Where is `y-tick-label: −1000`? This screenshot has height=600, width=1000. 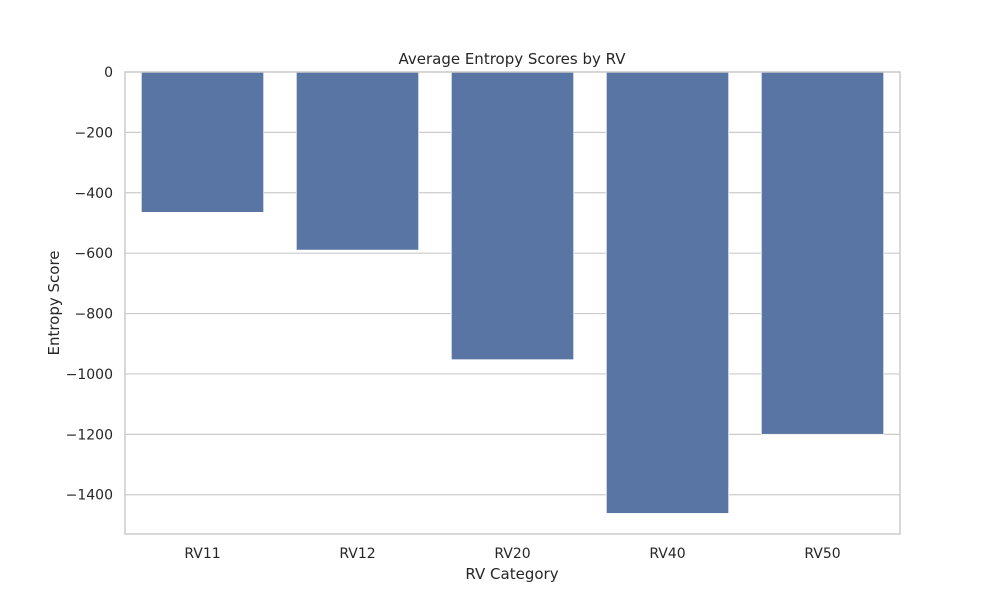 y-tick-label: −1000 is located at coordinates (89, 375).